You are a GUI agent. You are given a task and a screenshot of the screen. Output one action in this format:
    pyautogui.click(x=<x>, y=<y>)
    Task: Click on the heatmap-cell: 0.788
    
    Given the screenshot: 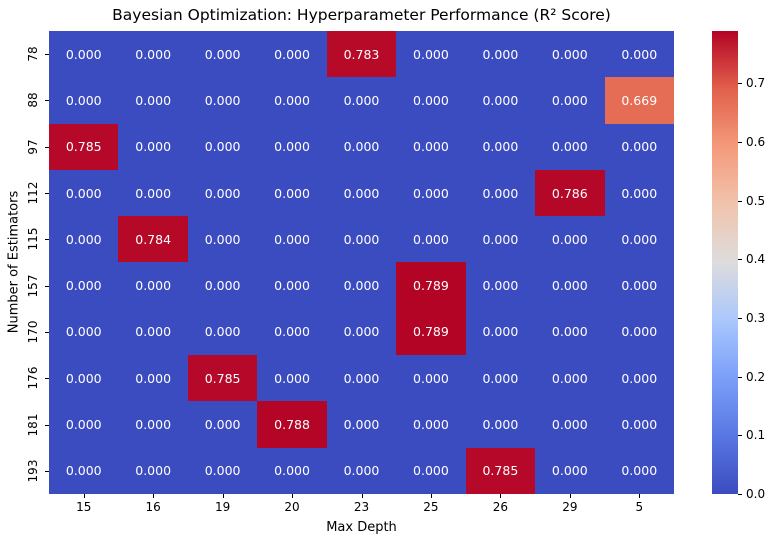 What is the action you would take?
    pyautogui.click(x=292, y=424)
    